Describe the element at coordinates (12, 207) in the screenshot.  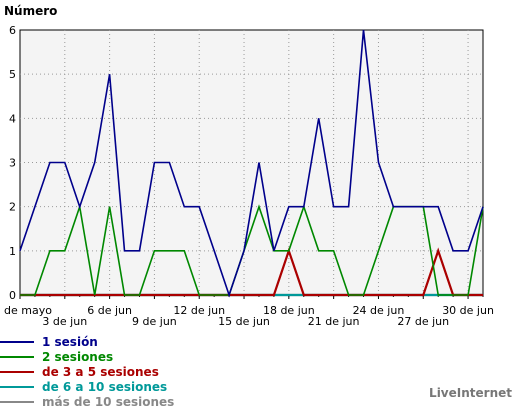
I see `y-tick-label: 2` at that location.